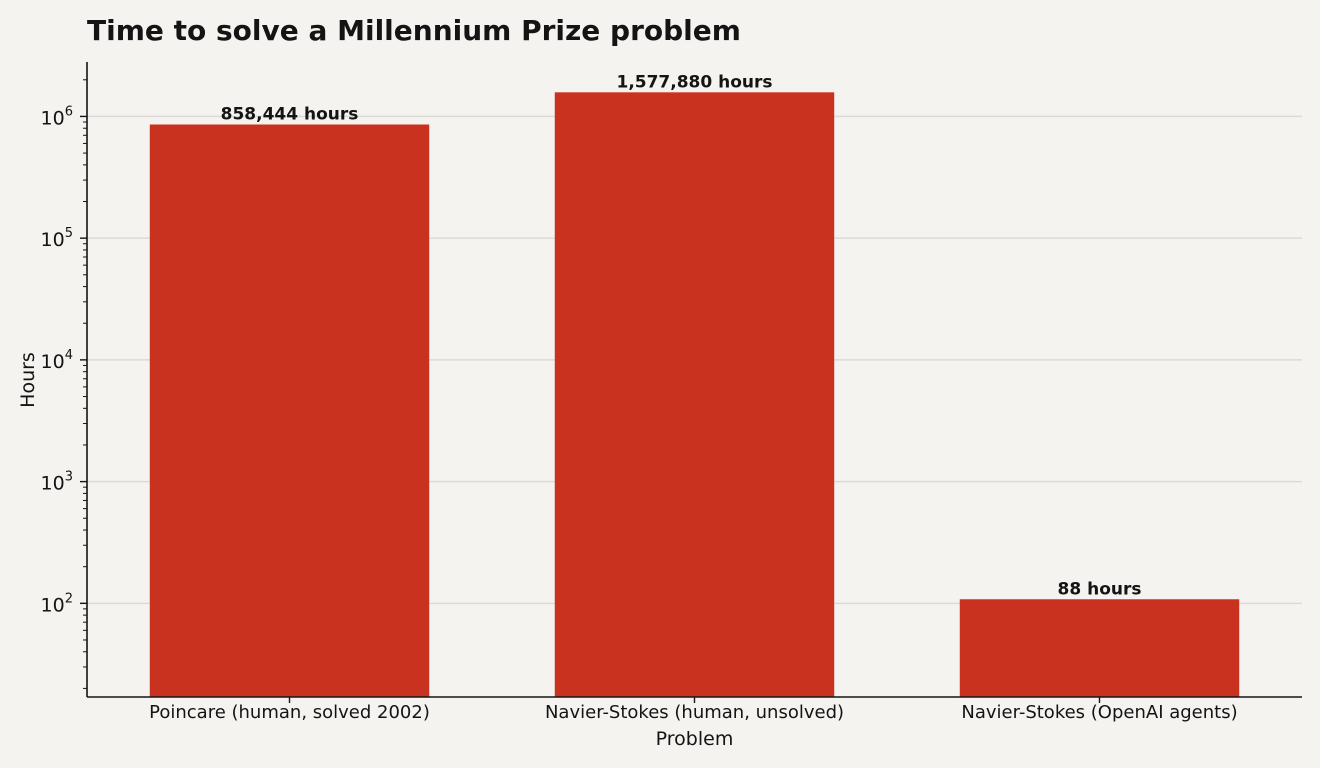  What do you see at coordinates (289, 712) in the screenshot?
I see `x-tick-label: Poincare (human, solved 2002)` at bounding box center [289, 712].